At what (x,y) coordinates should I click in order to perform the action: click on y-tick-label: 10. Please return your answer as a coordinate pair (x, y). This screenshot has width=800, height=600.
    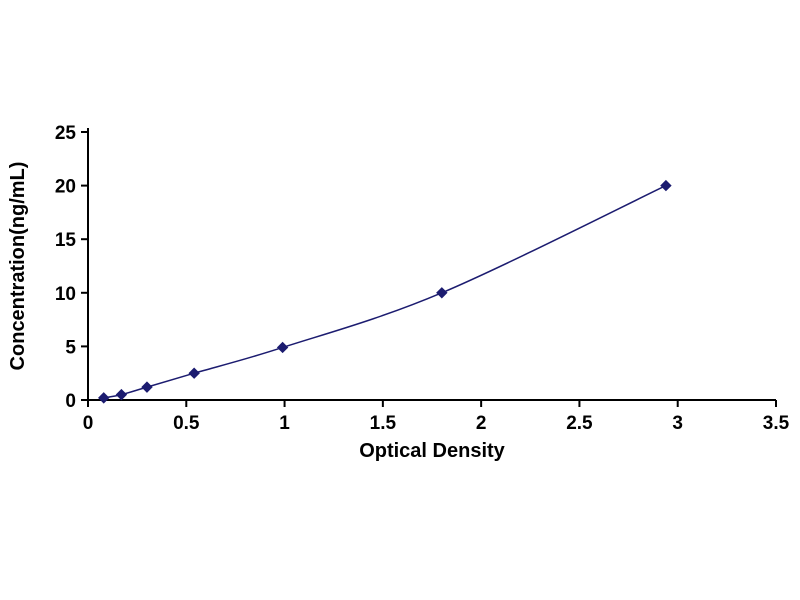
    Looking at the image, I should click on (65, 294).